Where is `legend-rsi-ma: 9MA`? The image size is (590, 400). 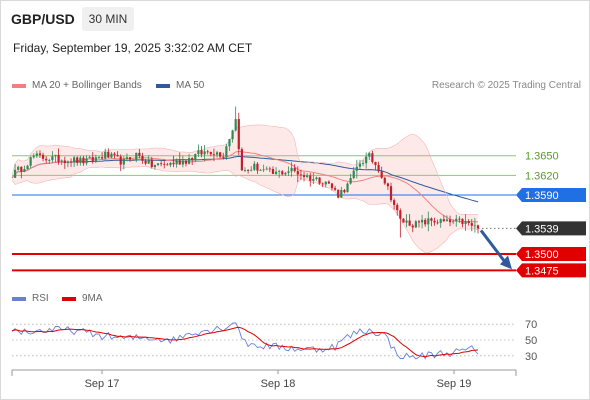 legend-rsi-ma: 9MA is located at coordinates (82, 298).